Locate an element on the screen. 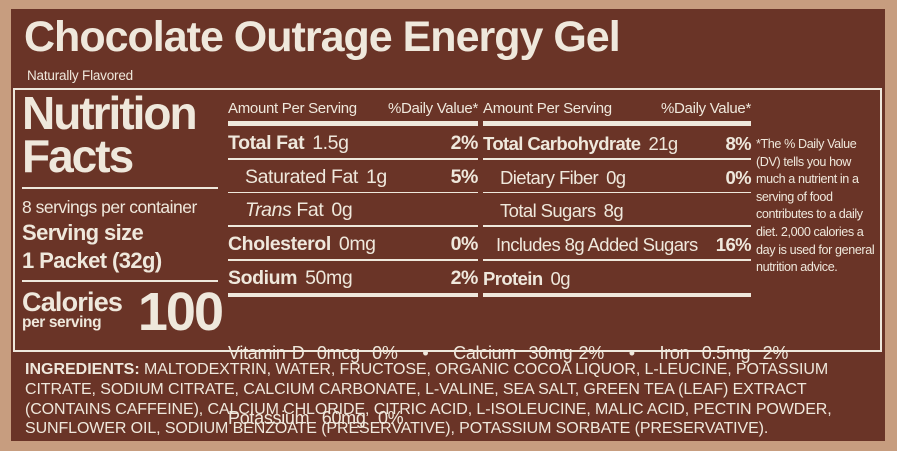 The width and height of the screenshot is (897, 451). nutrient-row: Cholesterol 0mg 0% is located at coordinates (353, 243).